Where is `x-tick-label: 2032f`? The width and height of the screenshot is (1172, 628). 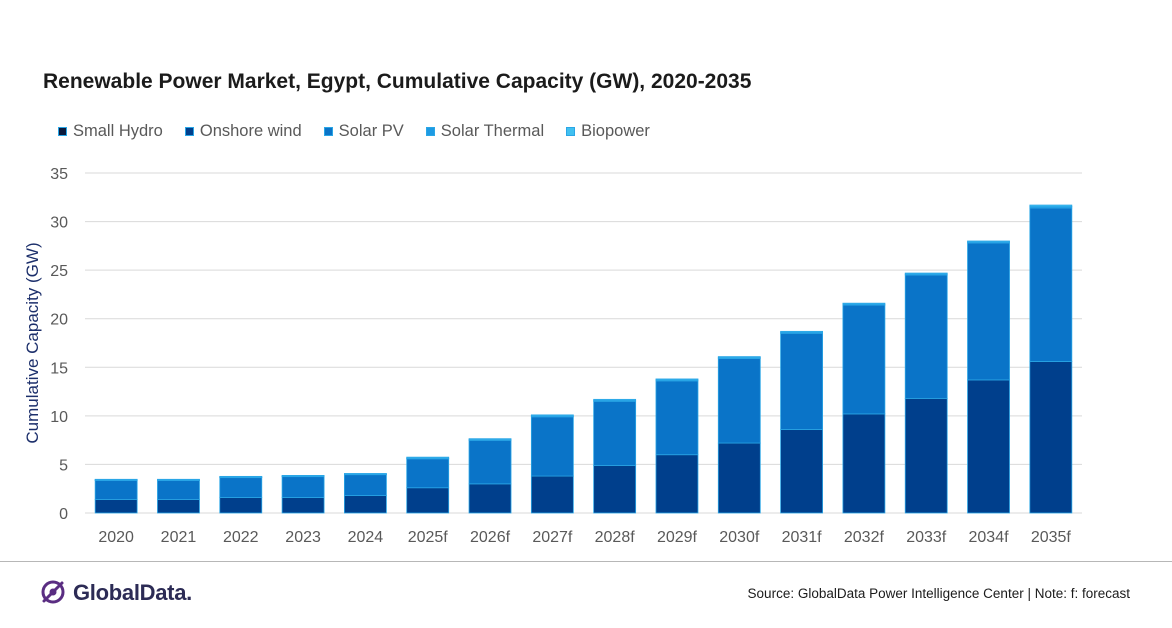
x-tick-label: 2032f is located at coordinates (864, 537).